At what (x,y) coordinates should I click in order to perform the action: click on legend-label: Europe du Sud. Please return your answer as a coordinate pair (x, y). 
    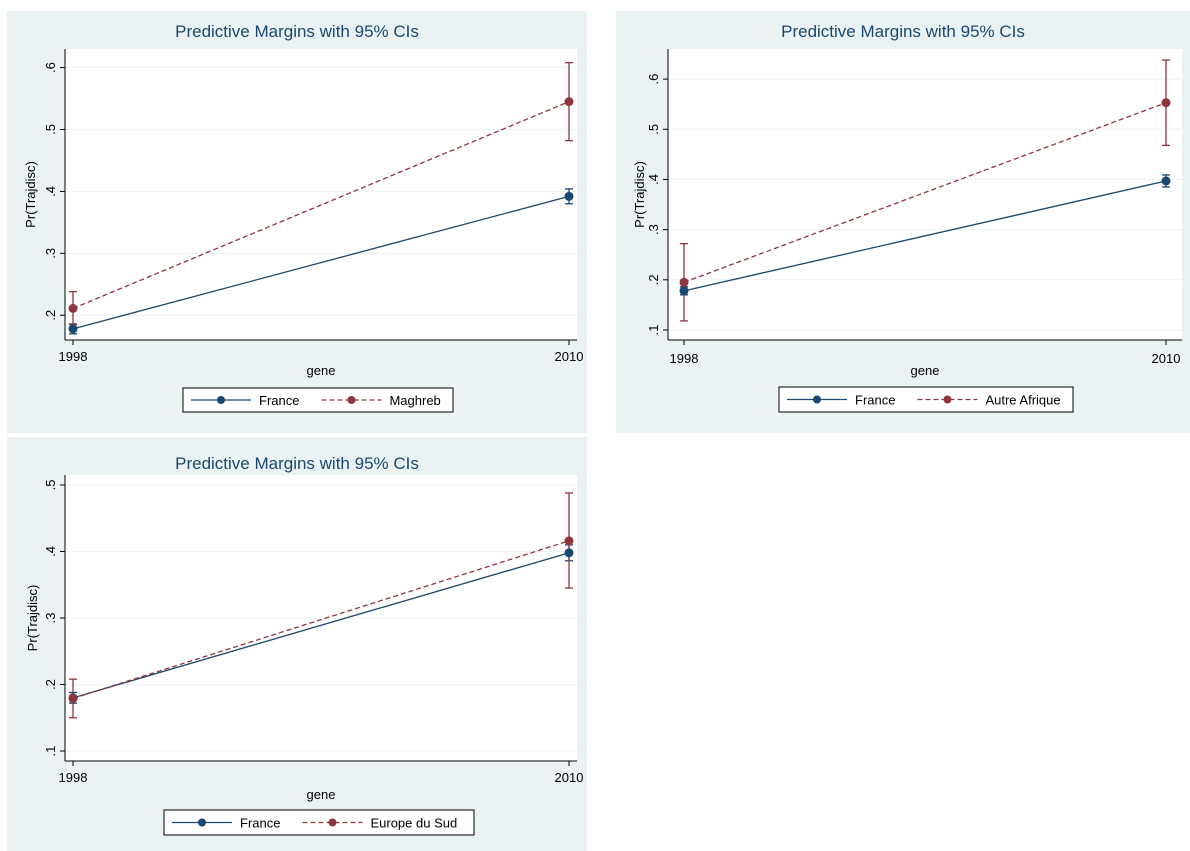
    Looking at the image, I should click on (413, 823).